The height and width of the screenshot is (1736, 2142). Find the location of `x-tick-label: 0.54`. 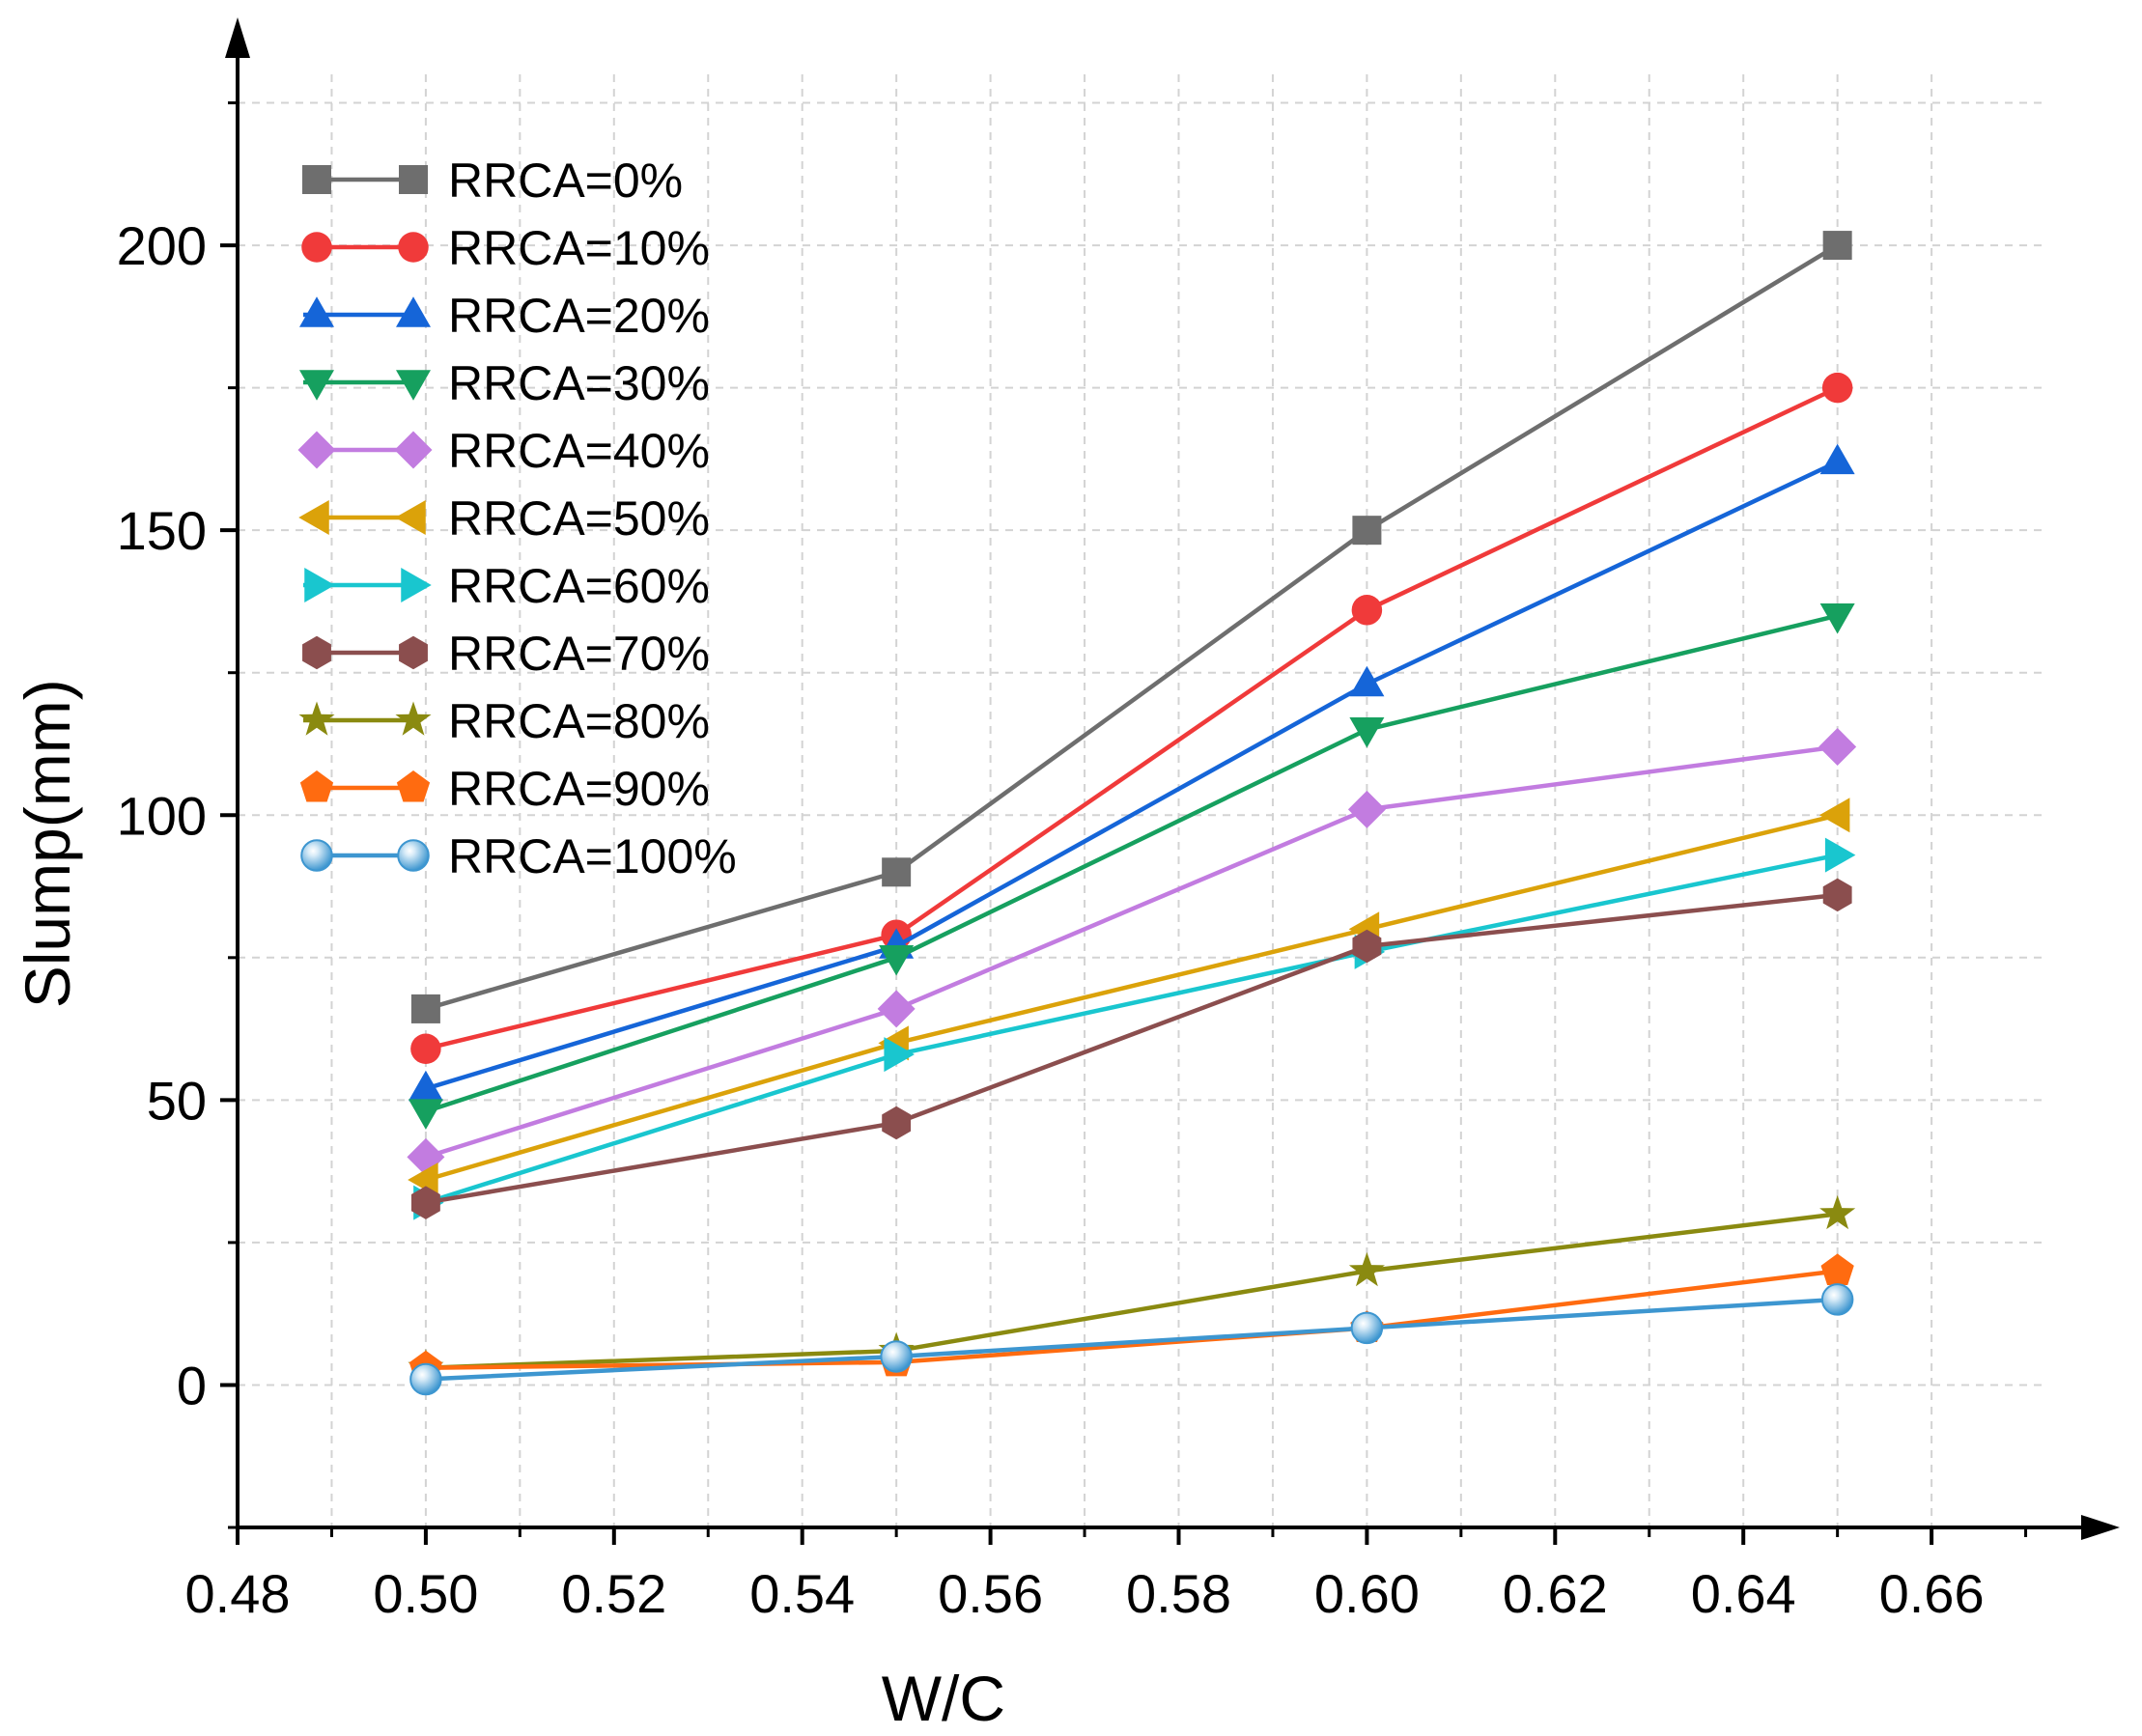

x-tick-label: 0.54 is located at coordinates (802, 1594).